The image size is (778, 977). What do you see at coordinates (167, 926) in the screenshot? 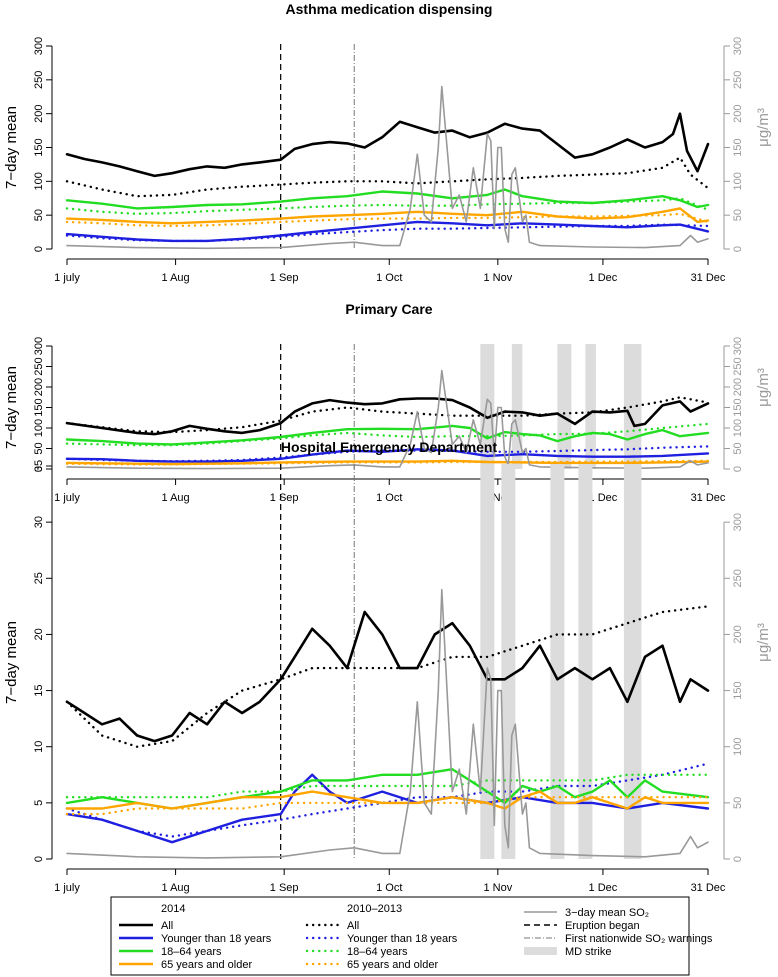
I see `legend-label: All` at bounding box center [167, 926].